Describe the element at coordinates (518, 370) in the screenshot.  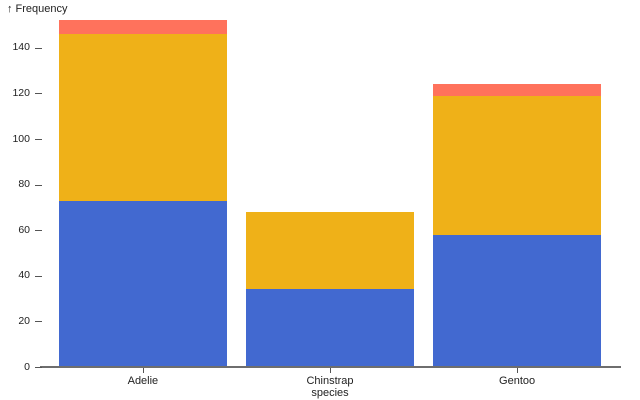
I see `x-tick-gentoo` at that location.